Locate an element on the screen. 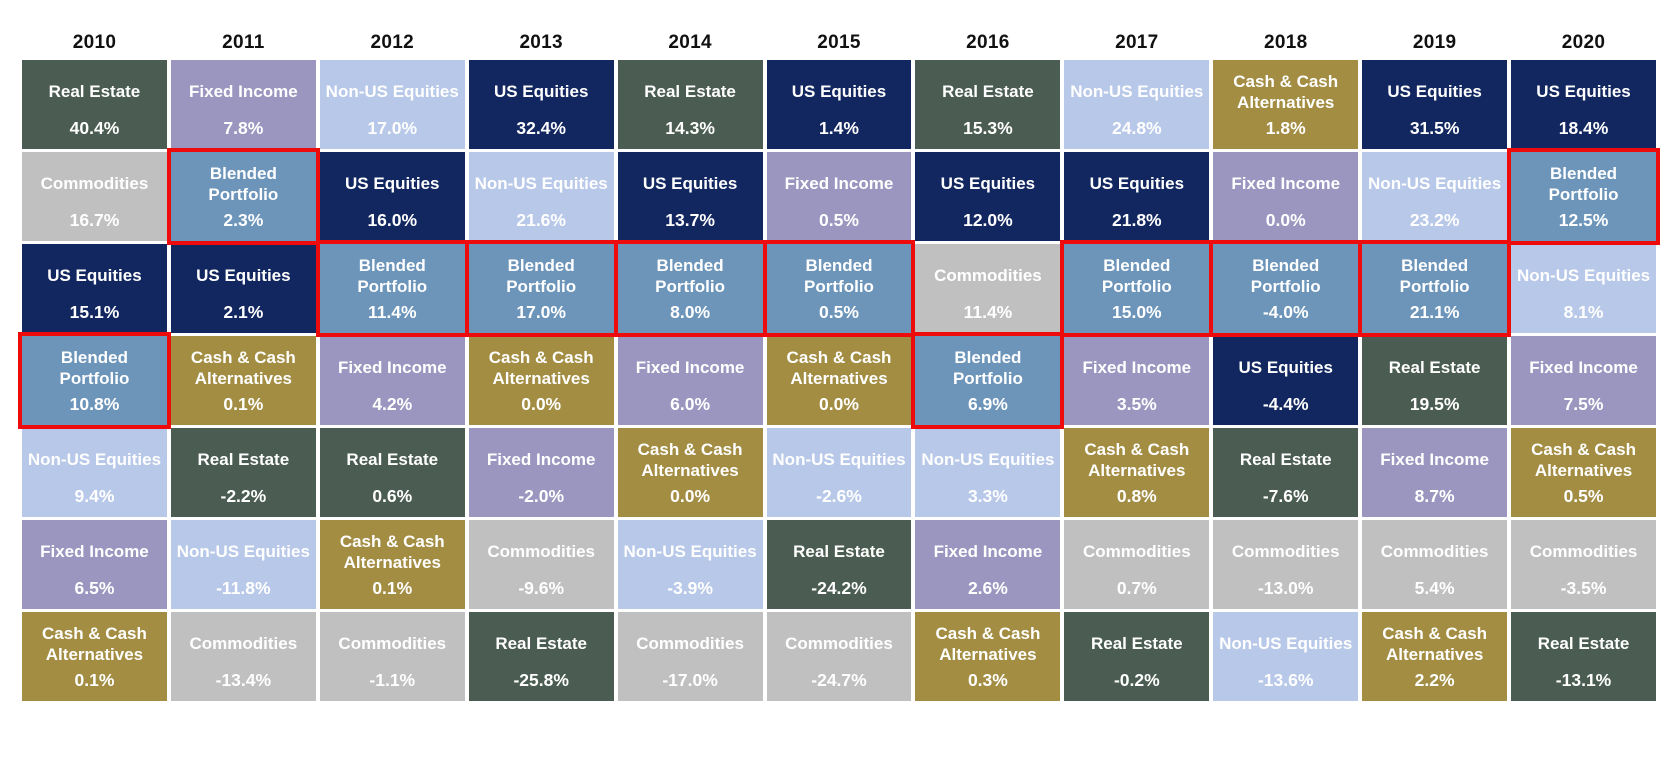  asset-return-value: 3.5% is located at coordinates (1136, 404).